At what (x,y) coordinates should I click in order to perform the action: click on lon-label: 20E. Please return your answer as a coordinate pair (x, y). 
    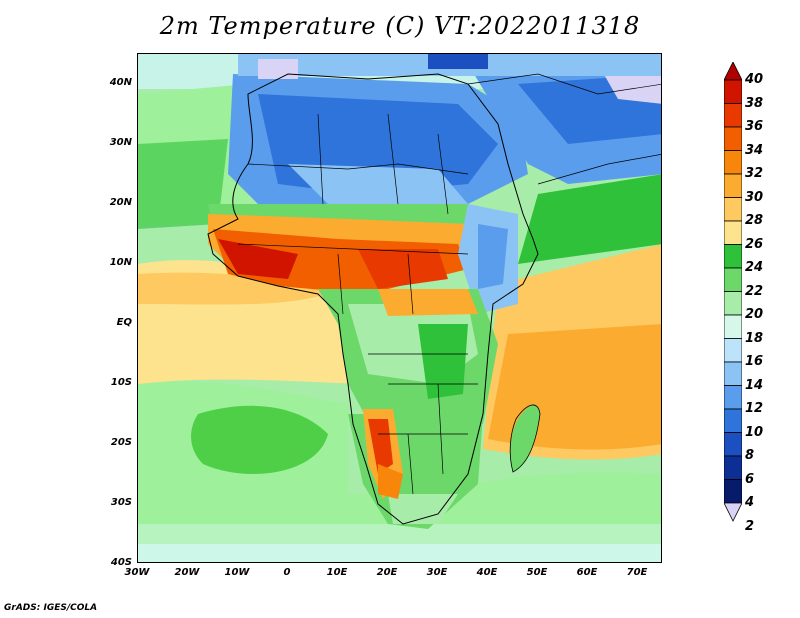
    Looking at the image, I should click on (387, 572).